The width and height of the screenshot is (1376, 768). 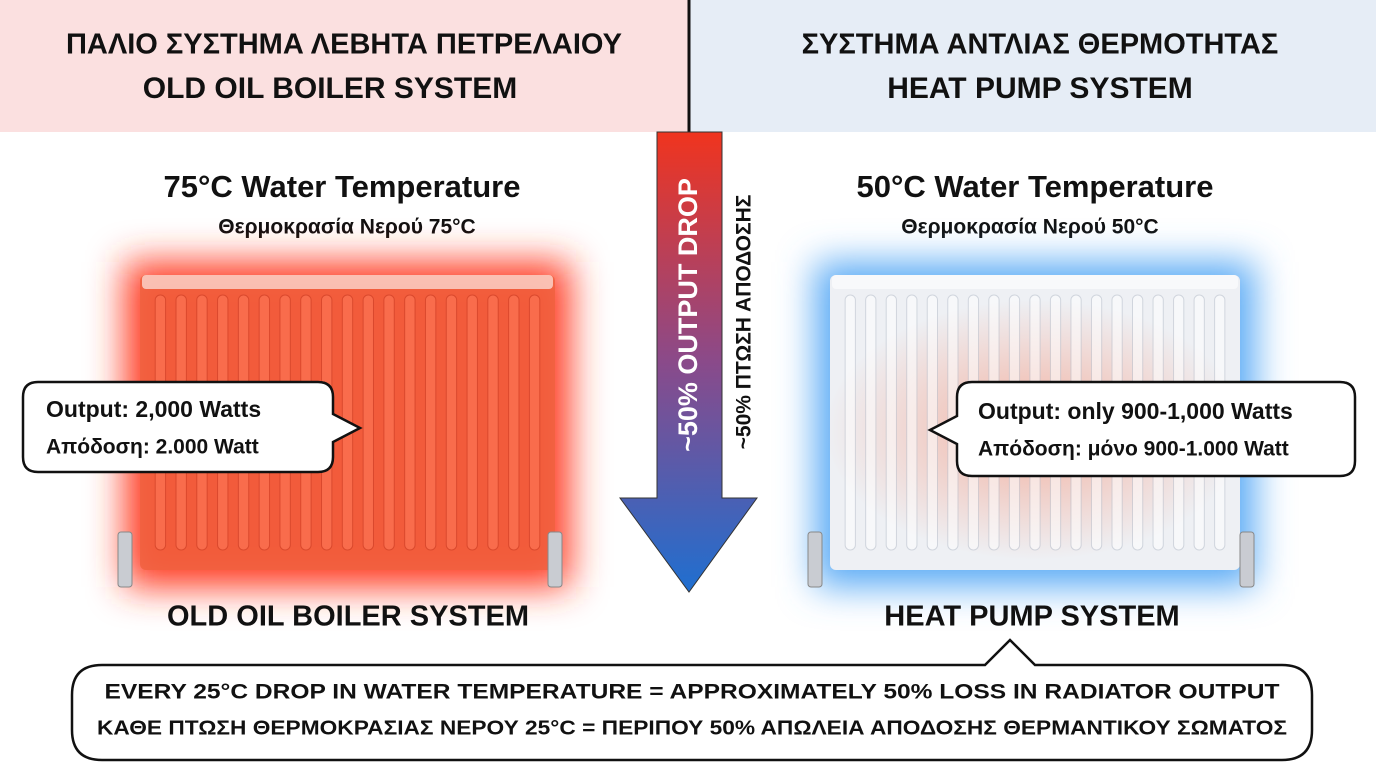 What do you see at coordinates (1135, 411) in the screenshot?
I see `output: Output: only 900-1,000 Watts` at bounding box center [1135, 411].